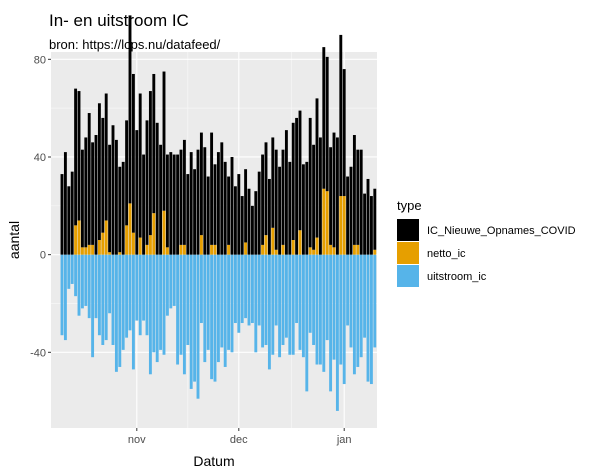 The image size is (608, 476). I want to click on y-tick-label: 80, so click(40, 60).